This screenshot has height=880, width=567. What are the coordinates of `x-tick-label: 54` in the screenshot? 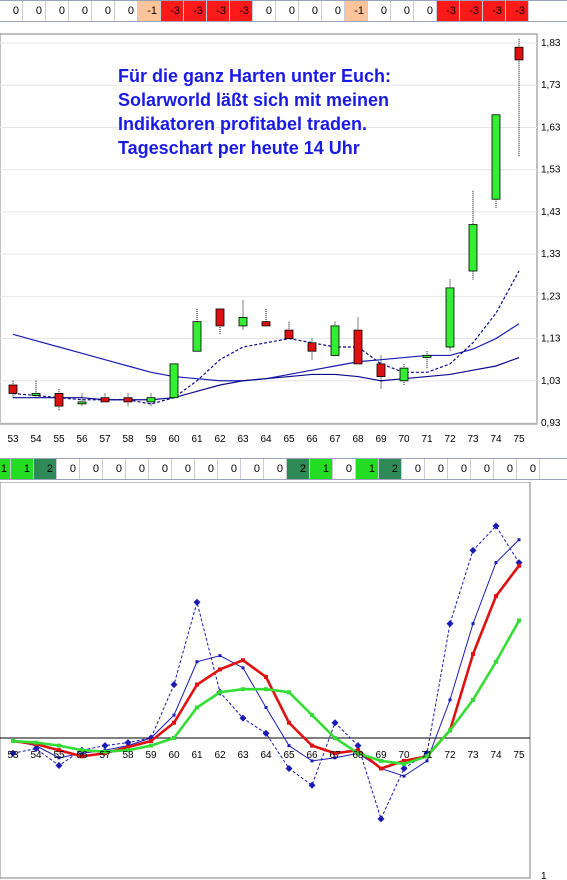 It's located at (36, 755).